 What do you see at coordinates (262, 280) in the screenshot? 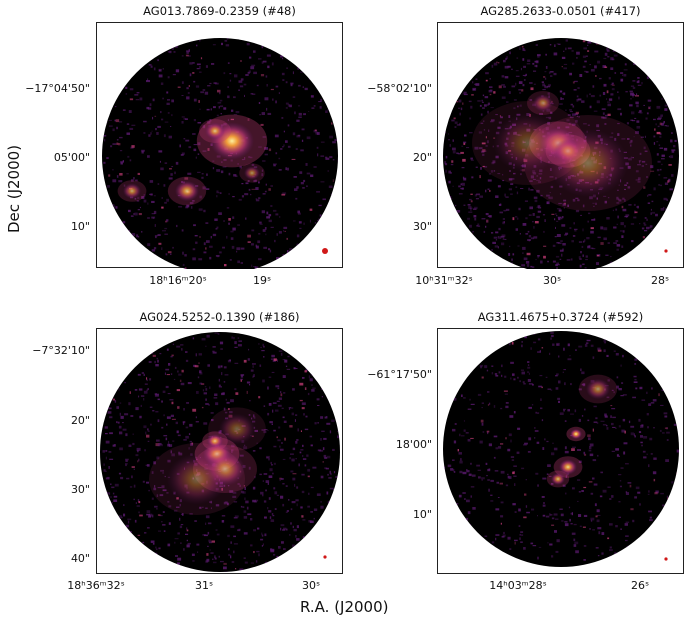
I see `x-tick-label: 19ˢ` at bounding box center [262, 280].